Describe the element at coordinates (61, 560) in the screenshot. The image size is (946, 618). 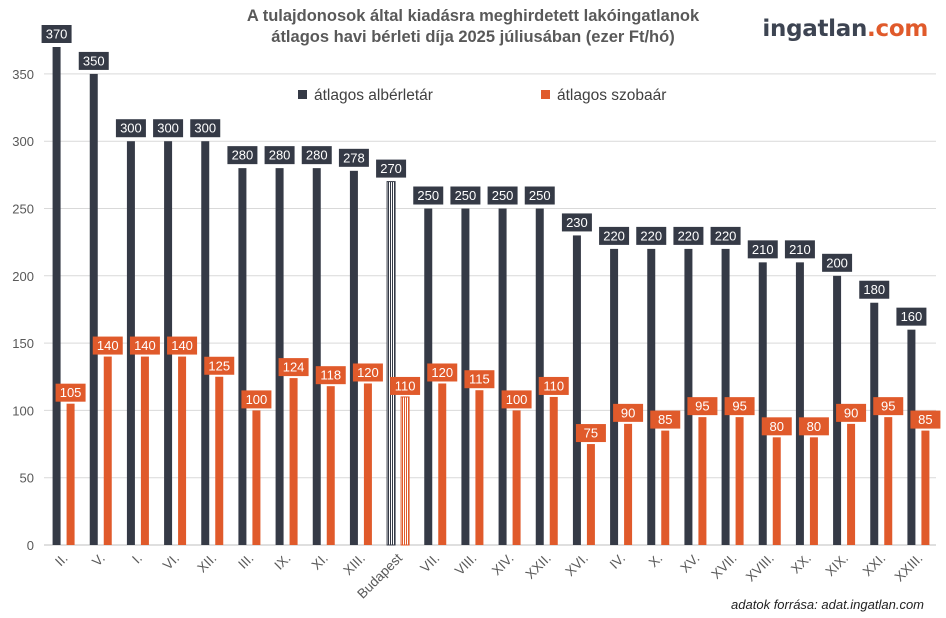
I see `x-tick-label: II.` at that location.